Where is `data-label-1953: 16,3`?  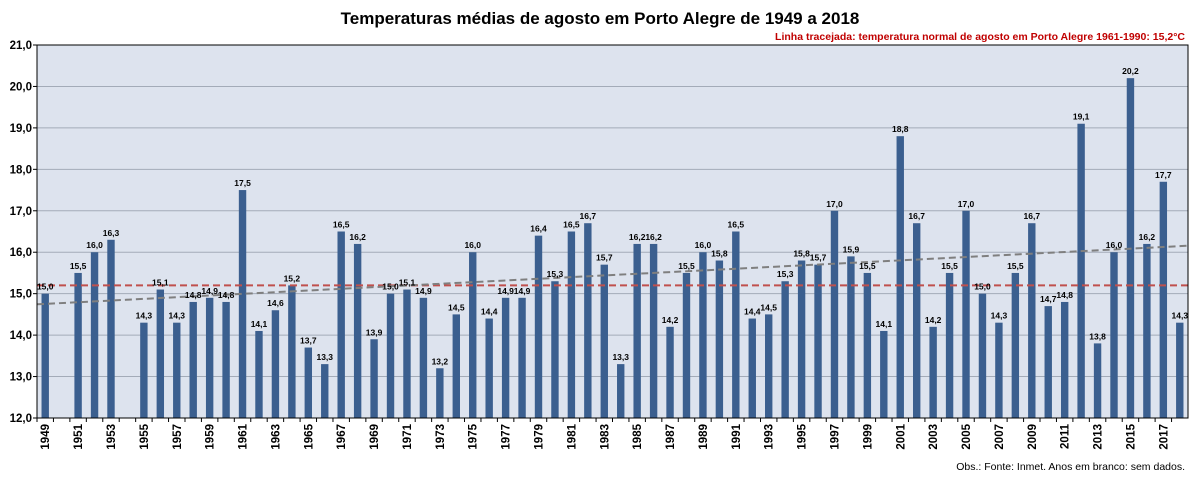 data-label-1953: 16,3 is located at coordinates (111, 233).